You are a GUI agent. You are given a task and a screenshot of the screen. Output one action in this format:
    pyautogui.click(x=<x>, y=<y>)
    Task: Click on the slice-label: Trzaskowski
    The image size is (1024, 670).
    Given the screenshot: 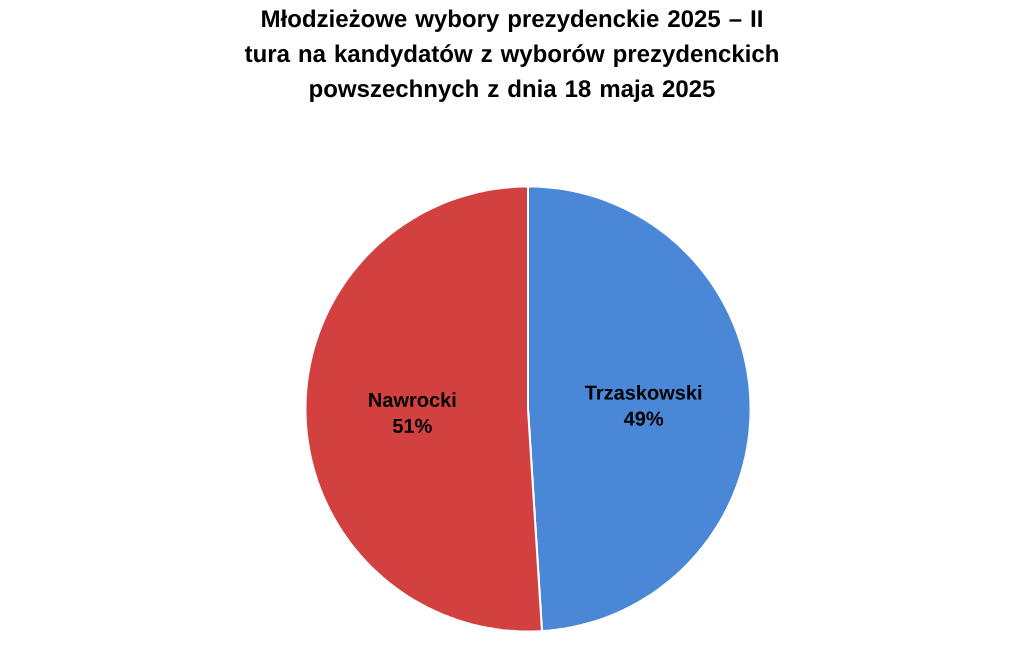 What is the action you would take?
    pyautogui.click(x=643, y=392)
    